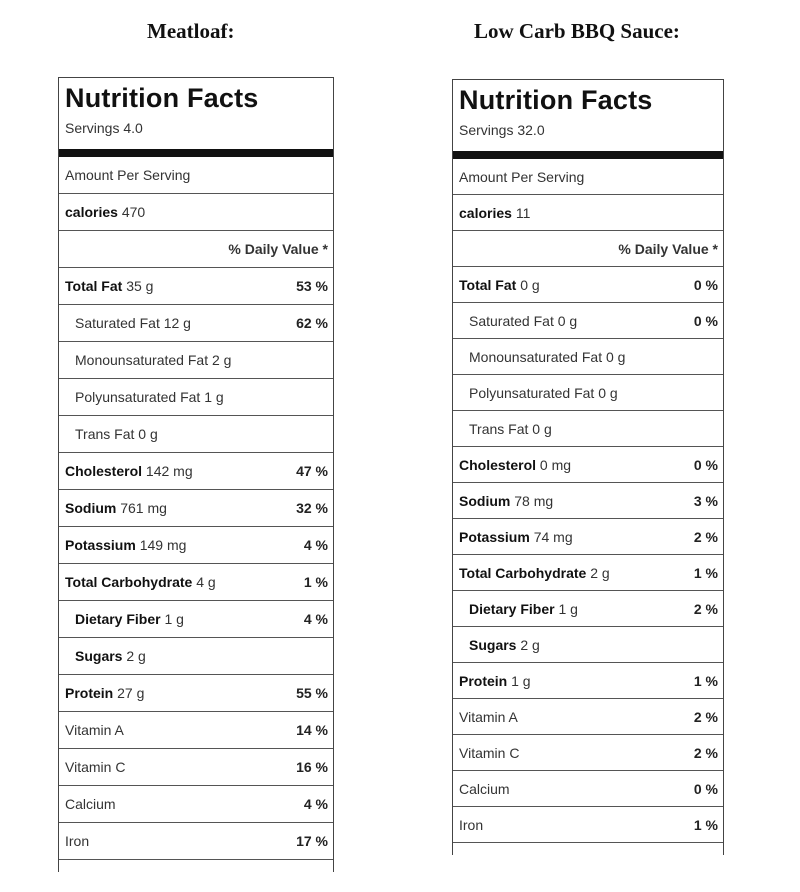 This screenshot has width=800, height=892. What do you see at coordinates (196, 730) in the screenshot?
I see `nutrient-row: Vitamin A 14 %` at bounding box center [196, 730].